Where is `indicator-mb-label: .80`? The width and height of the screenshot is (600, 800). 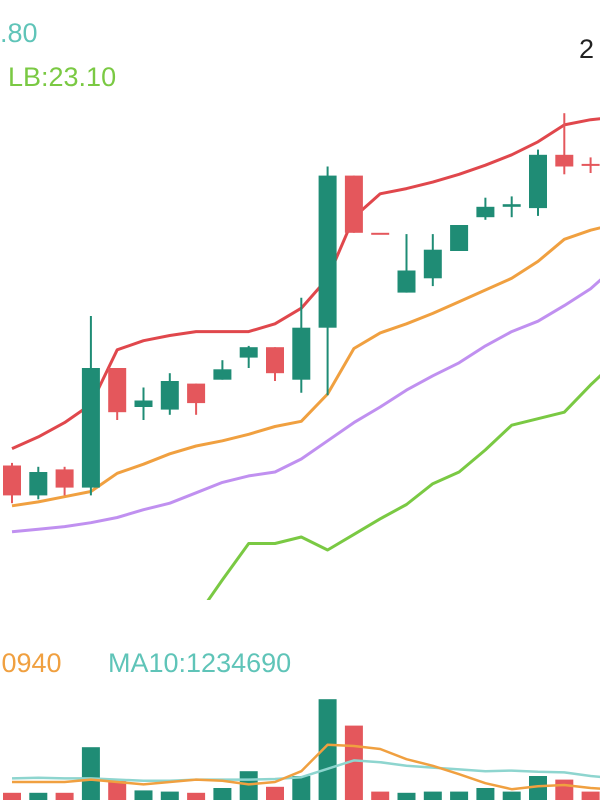 indicator-mb-label: .80 is located at coordinates (19, 33).